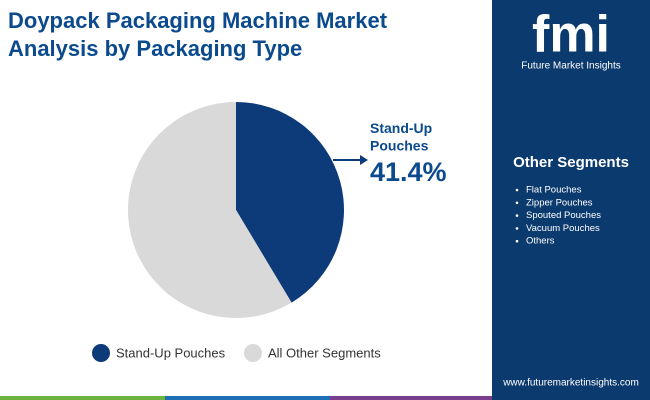 This screenshot has height=400, width=650. Describe the element at coordinates (171, 352) in the screenshot. I see `legend-label: Stand-Up Pouches` at that location.